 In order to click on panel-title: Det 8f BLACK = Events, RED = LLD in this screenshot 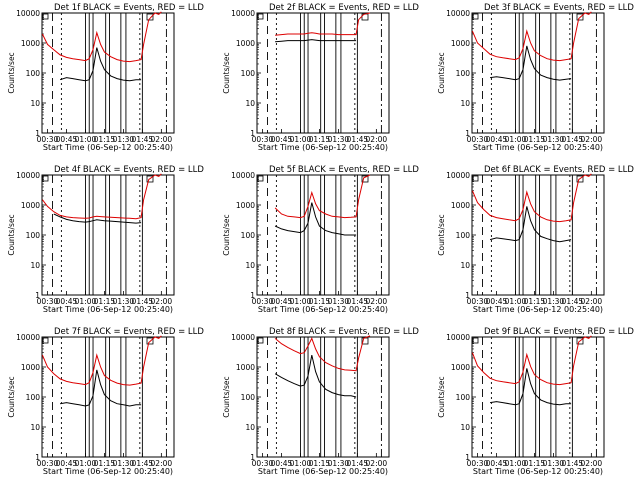, I will do `click(344, 332)`.